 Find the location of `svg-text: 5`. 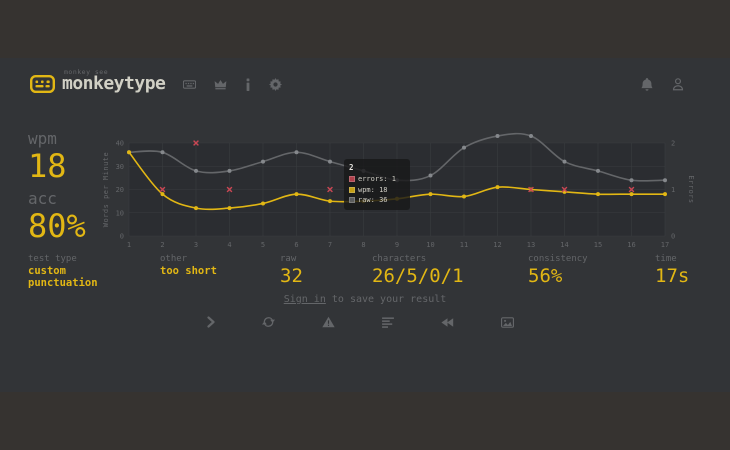

svg-text: 5 is located at coordinates (263, 245).